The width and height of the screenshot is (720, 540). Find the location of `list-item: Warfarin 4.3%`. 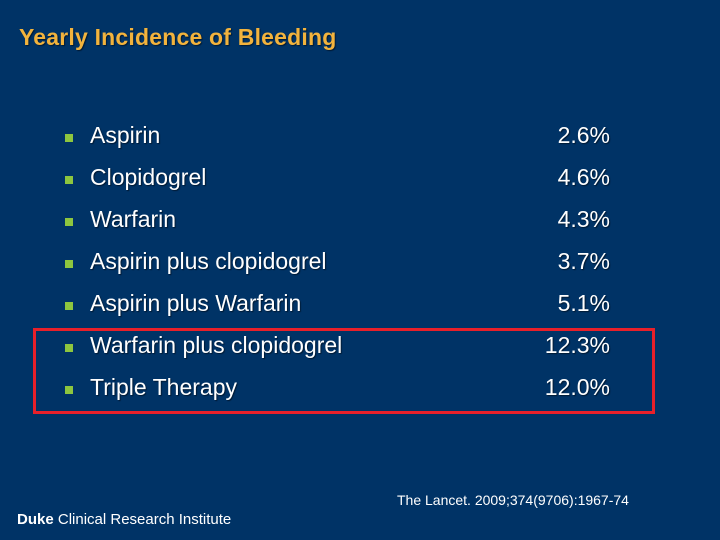

list-item: Warfarin 4.3% is located at coordinates (360, 221).